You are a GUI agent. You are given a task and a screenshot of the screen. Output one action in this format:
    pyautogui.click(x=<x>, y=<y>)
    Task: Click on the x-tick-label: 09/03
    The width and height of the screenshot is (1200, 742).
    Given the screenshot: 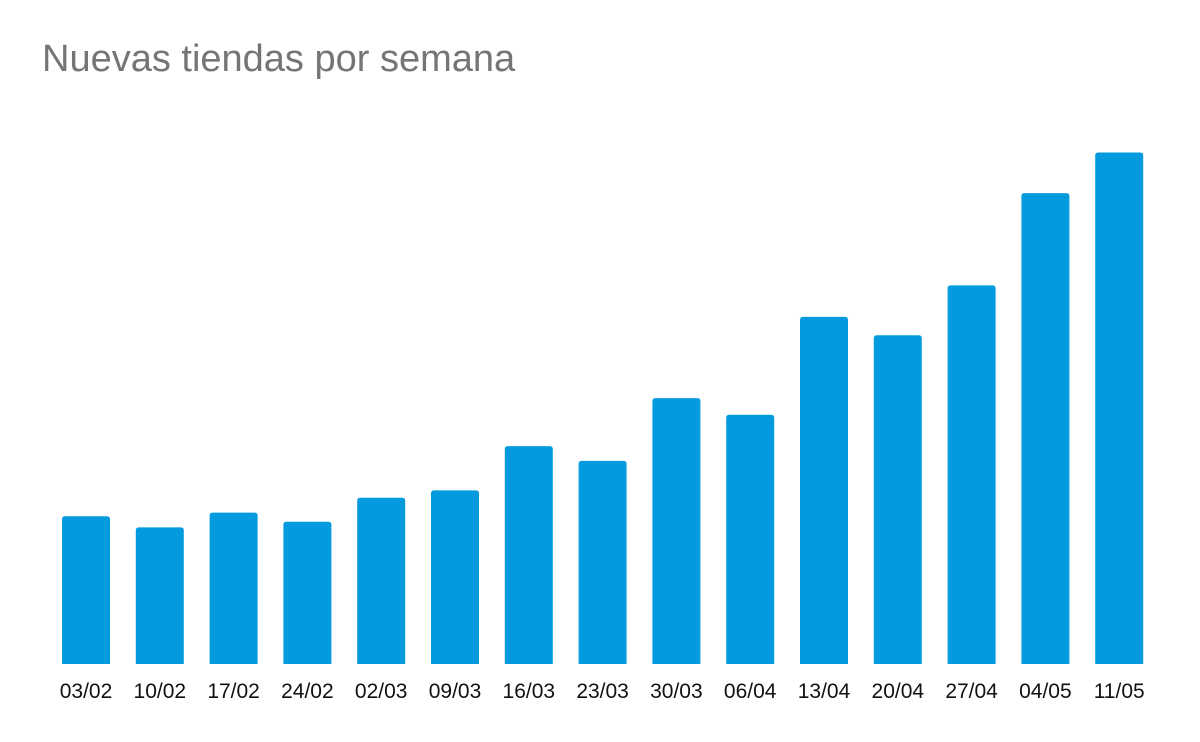 What is the action you would take?
    pyautogui.click(x=455, y=691)
    